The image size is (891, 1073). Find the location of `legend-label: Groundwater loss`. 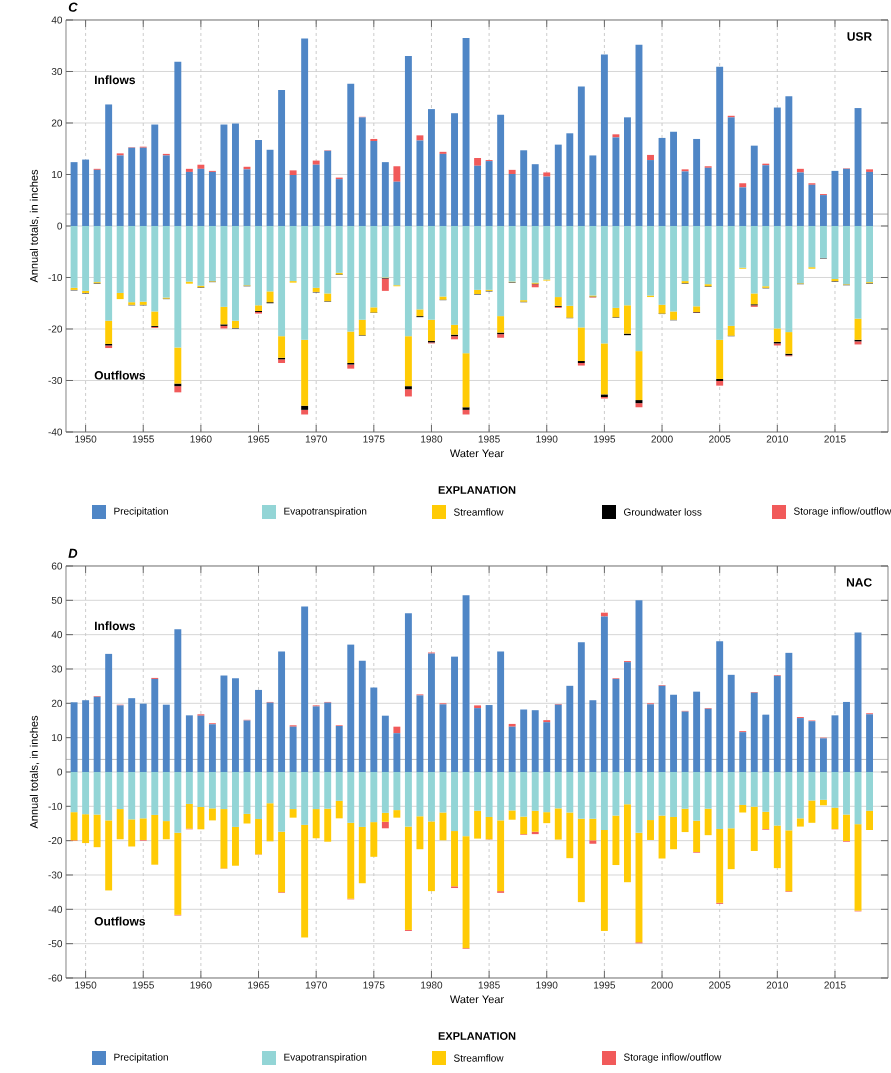

legend-label: Groundwater loss is located at coordinates (663, 512).